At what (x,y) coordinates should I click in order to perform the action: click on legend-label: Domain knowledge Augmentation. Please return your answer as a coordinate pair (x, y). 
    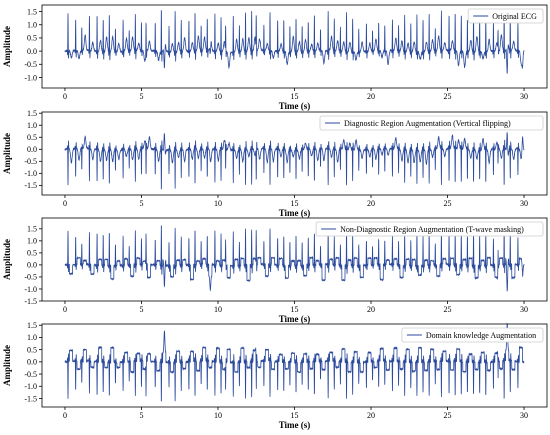
    Looking at the image, I should click on (481, 335).